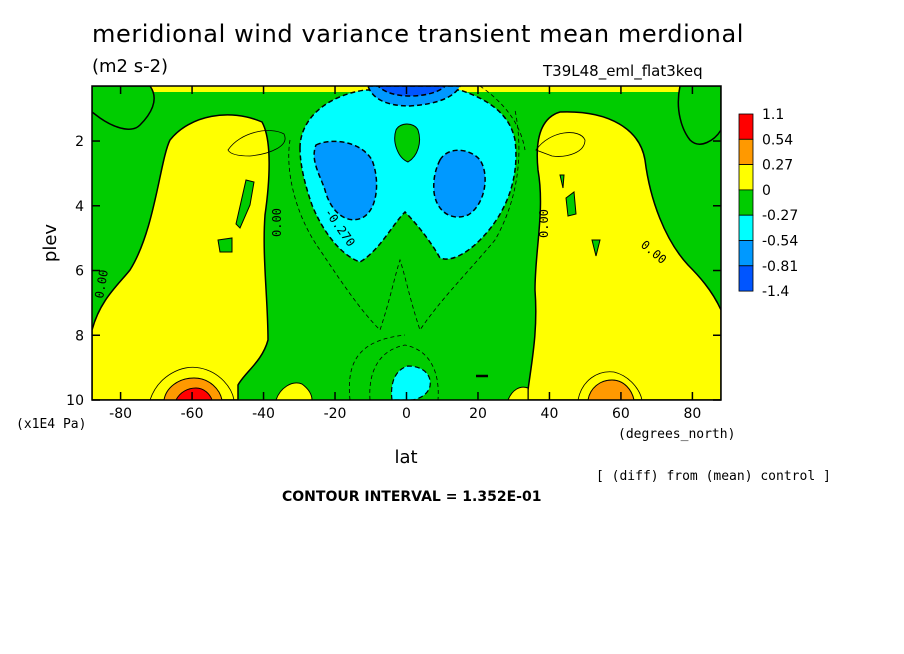 The image size is (904, 654). I want to click on contour-interval: CONTOUR INTERVAL = 1.352E-01, so click(412, 497).